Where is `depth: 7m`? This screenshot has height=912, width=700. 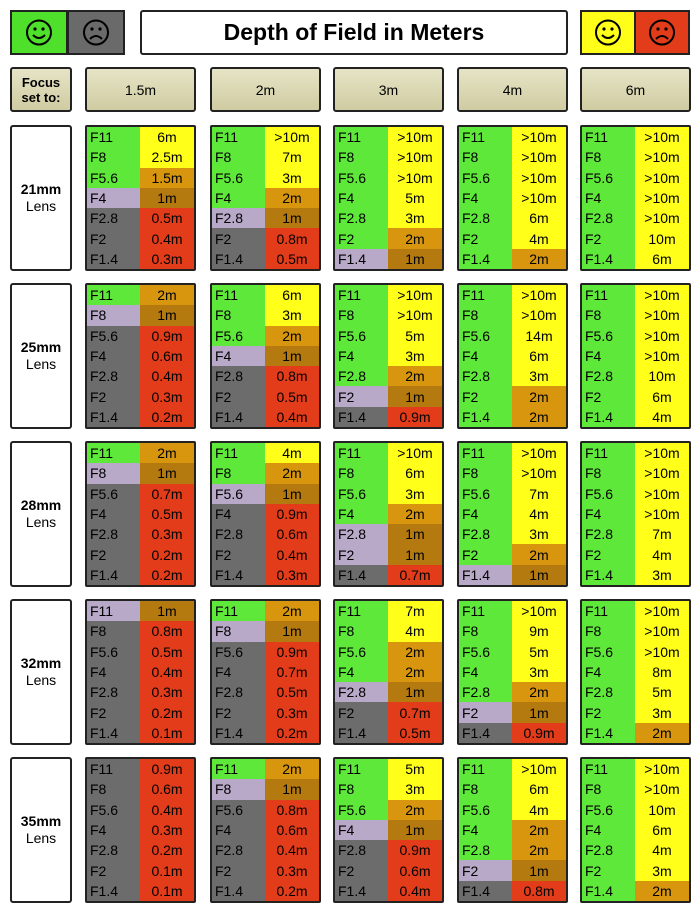 depth: 7m is located at coordinates (539, 493).